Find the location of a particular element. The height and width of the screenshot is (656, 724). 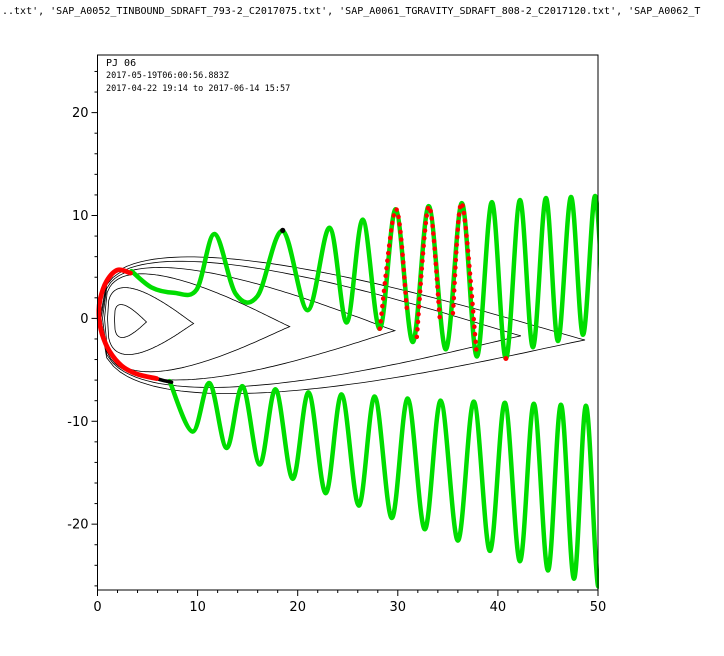

y-tick-label: 20 is located at coordinates (80, 113).